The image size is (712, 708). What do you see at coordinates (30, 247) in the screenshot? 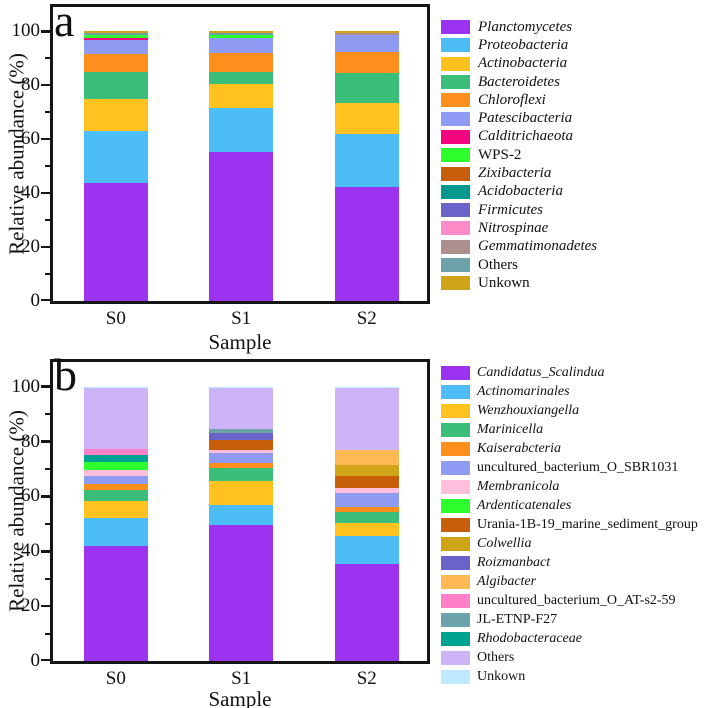
I see `y-axis-tick-label: 20` at bounding box center [30, 247].